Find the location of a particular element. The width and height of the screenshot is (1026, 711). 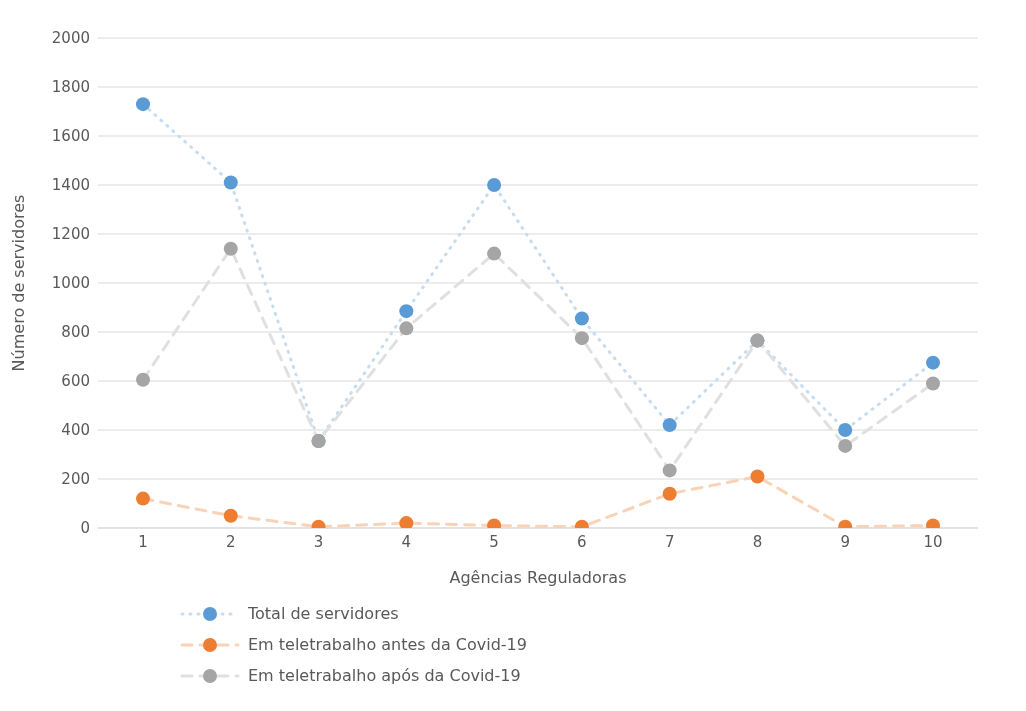

x-tick-label: 1 is located at coordinates (143, 541).